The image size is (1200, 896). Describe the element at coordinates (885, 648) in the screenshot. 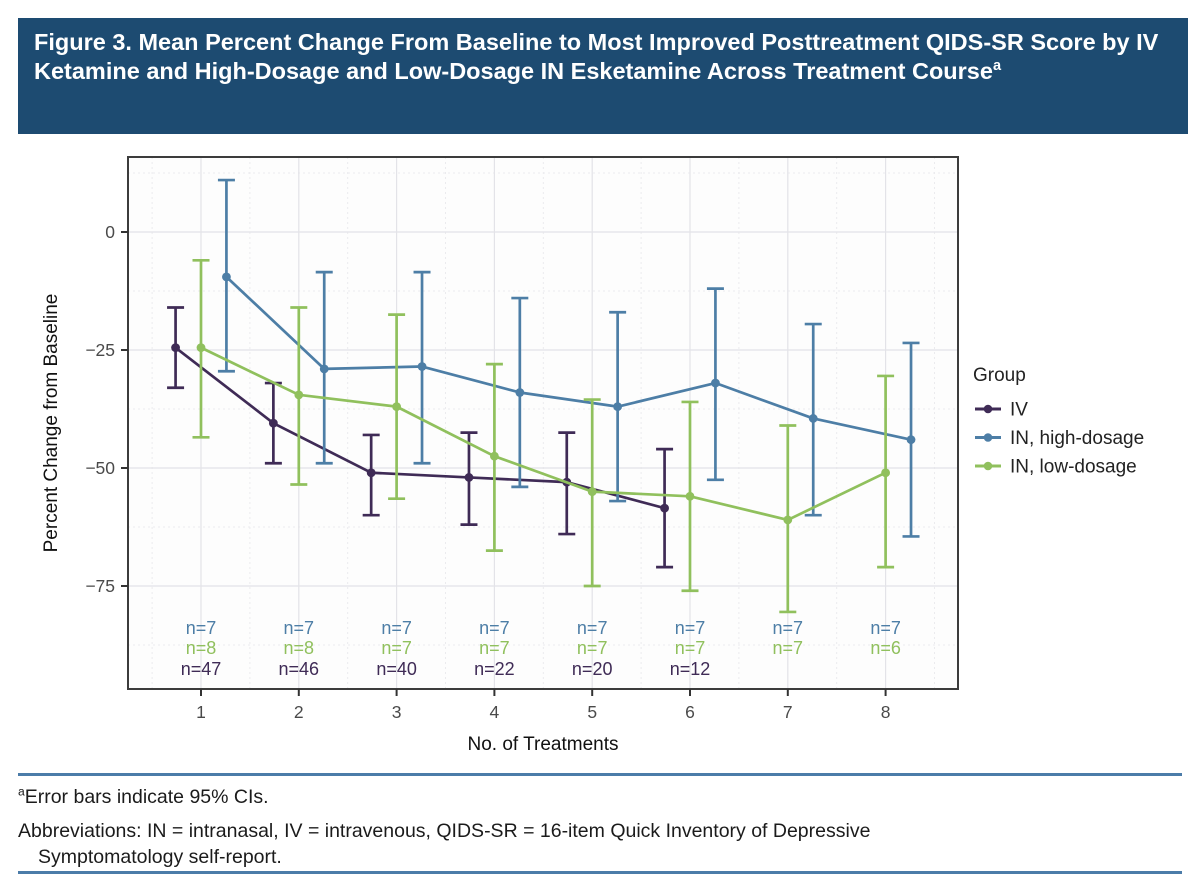

I see `n-label-IN, low-dosage: n=6` at that location.